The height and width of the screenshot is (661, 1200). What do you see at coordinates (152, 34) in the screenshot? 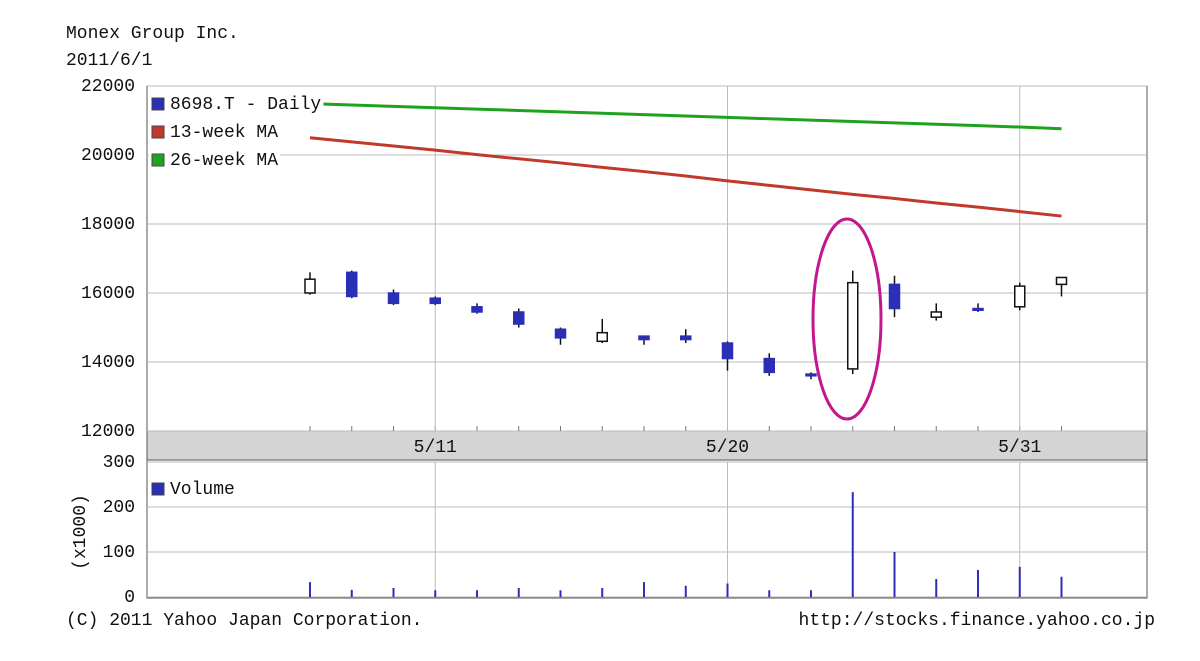
I see `chart-title: Monex Group Inc.` at bounding box center [152, 34].